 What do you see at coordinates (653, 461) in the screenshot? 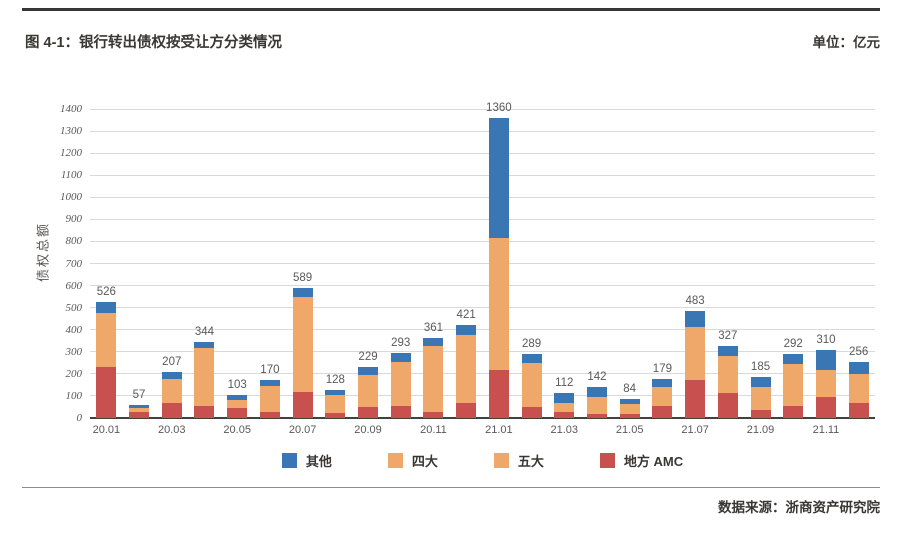
I see `legend-label: 地方 AMC` at bounding box center [653, 461].